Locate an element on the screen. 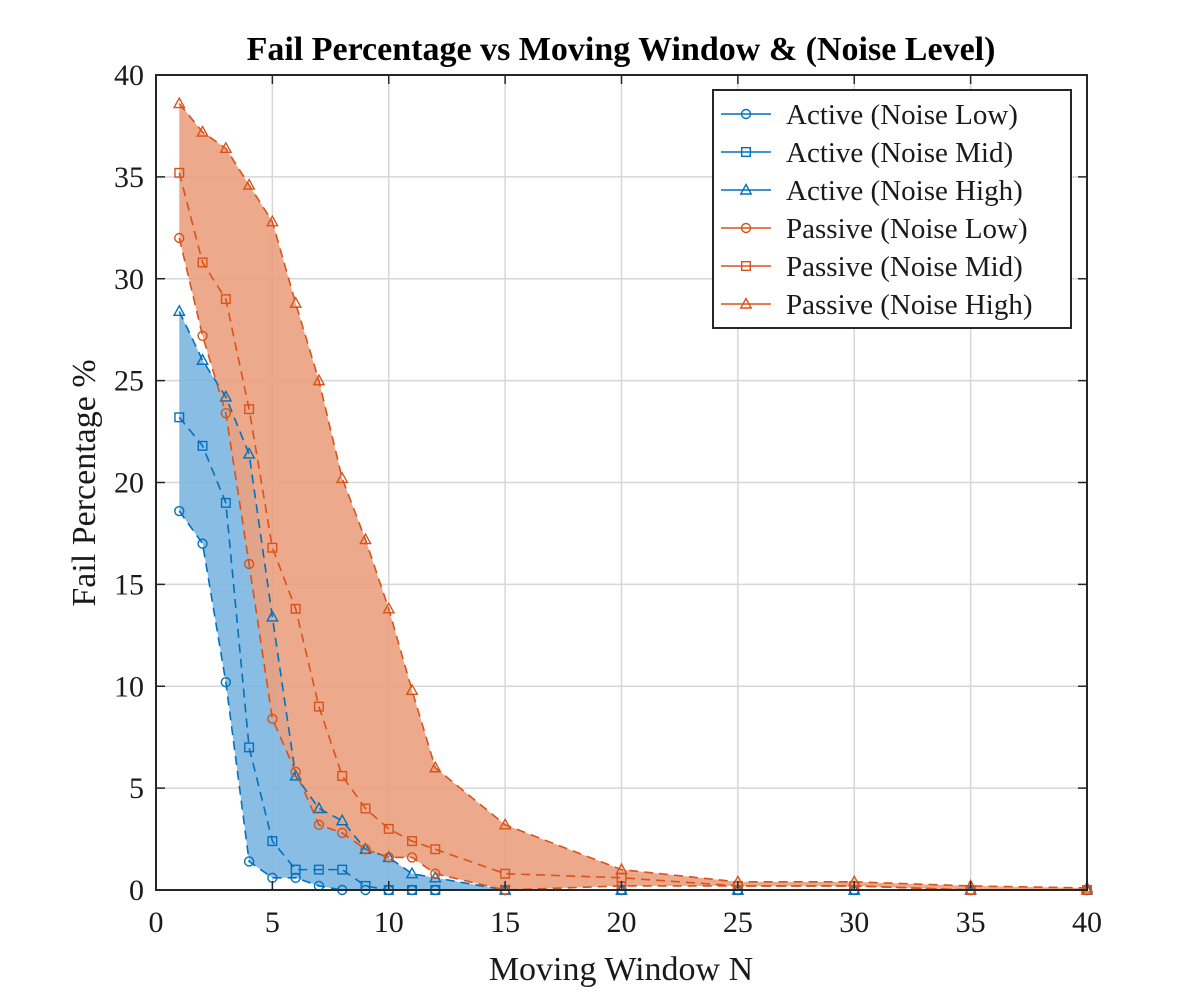 The image size is (1200, 1000). legend-entry: Passive (Noise Mid) is located at coordinates (872, 267).